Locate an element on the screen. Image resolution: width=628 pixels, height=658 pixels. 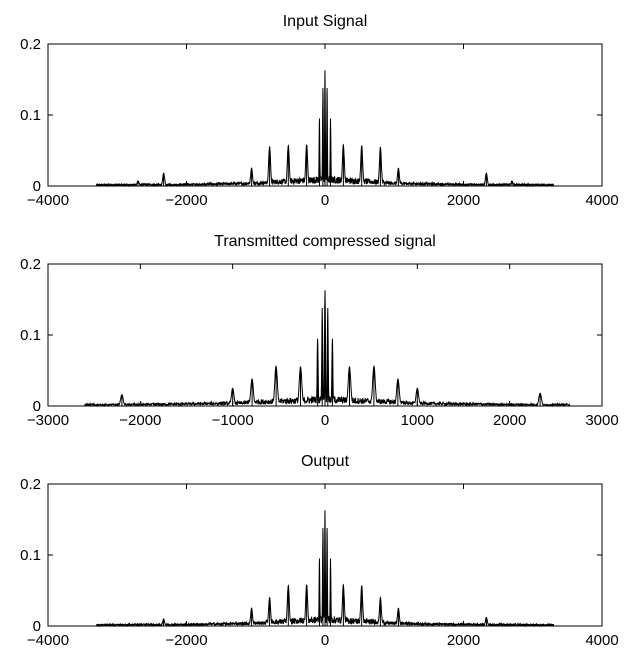
subplot-title: Input Signal is located at coordinates (325, 21).